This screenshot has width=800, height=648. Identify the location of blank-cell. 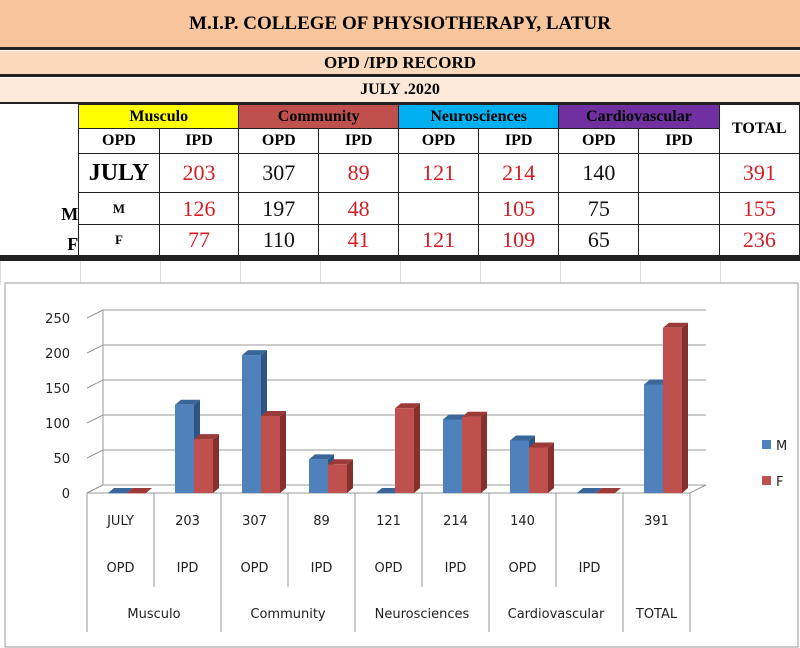
(40, 116).